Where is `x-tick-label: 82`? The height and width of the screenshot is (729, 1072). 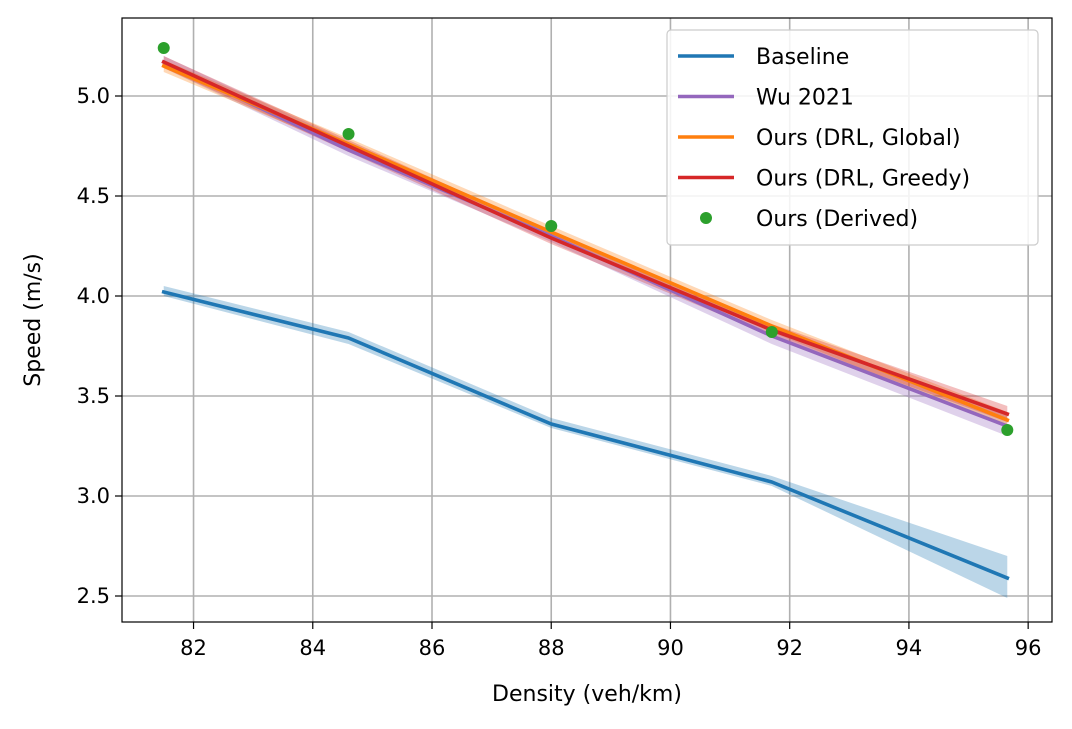 x-tick-label: 82 is located at coordinates (193, 648).